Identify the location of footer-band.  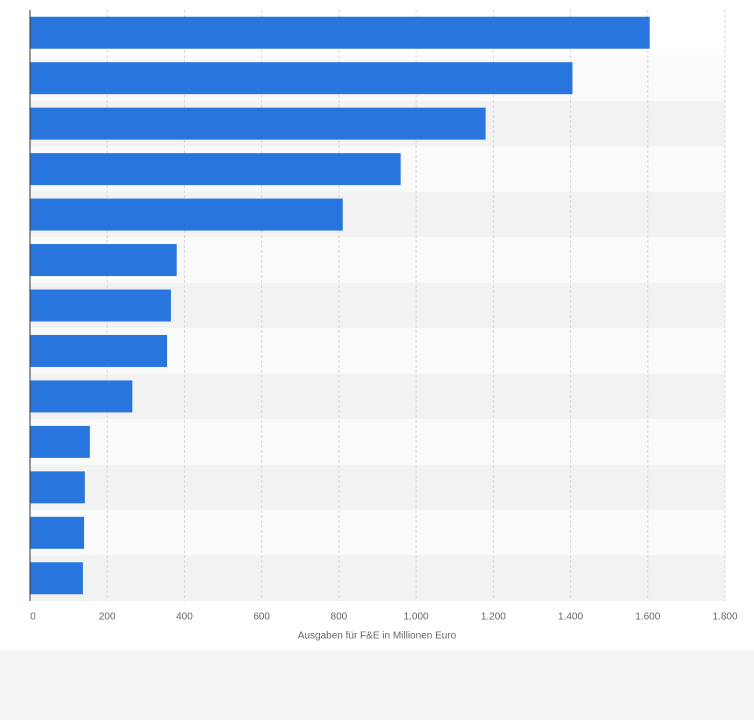
(377, 685).